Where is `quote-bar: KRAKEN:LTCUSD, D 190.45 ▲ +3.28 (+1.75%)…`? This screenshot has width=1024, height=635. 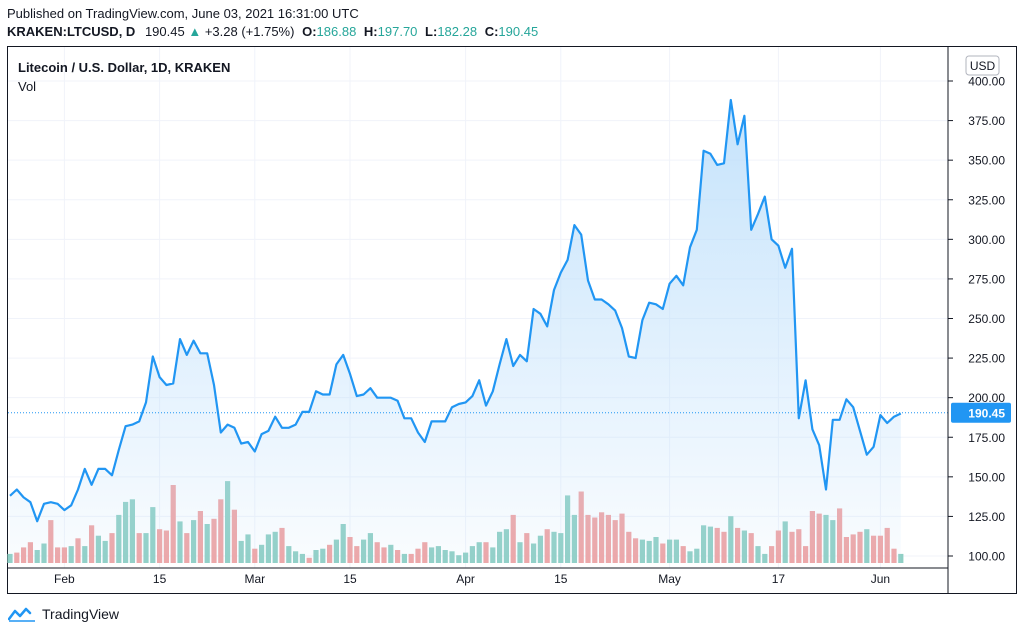
quote-bar: KRAKEN:LTCUSD, D 190.45 ▲ +3.28 (+1.75%)… is located at coordinates (272, 31).